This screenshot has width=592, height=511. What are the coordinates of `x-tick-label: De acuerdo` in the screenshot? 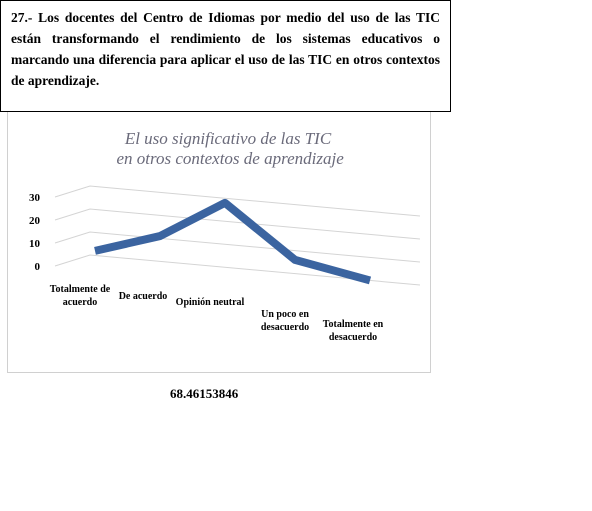 It's located at (143, 296).